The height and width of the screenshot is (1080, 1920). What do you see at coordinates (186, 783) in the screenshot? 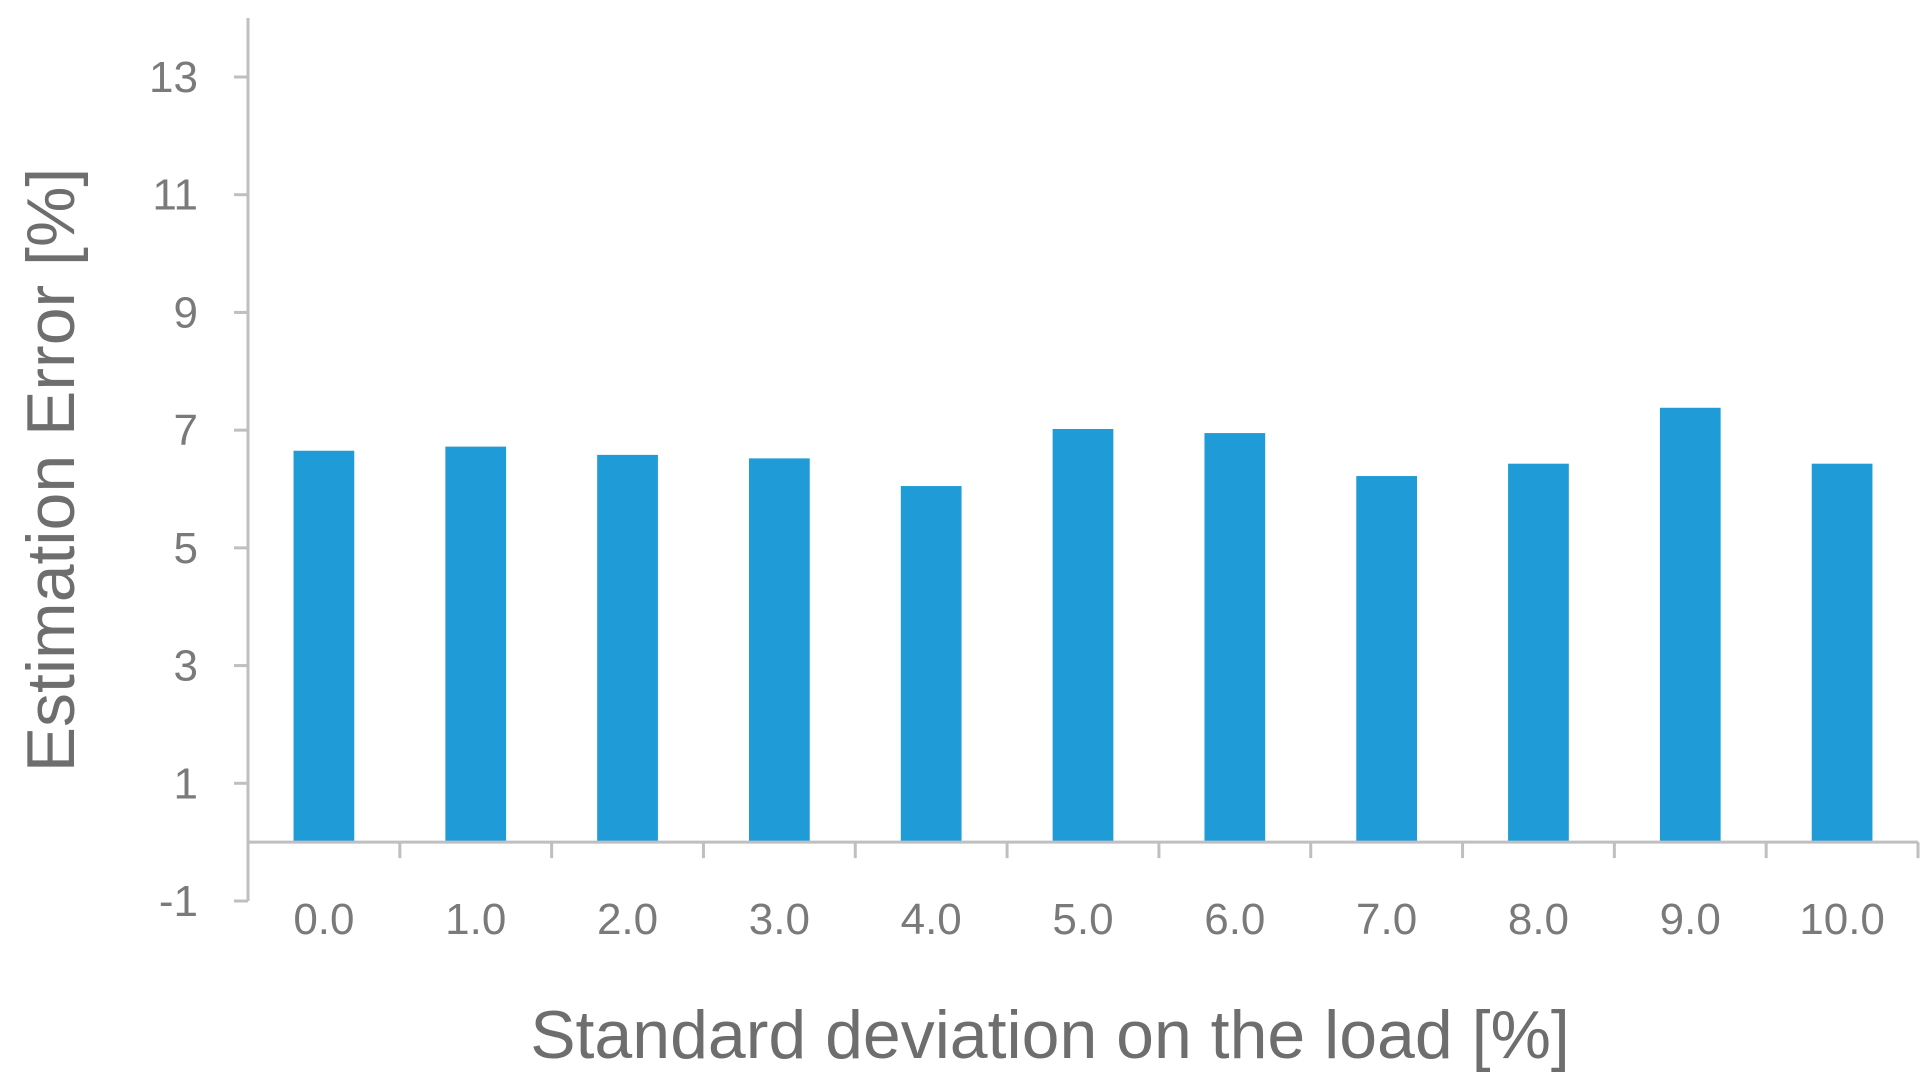
I see `y-tick-label-6: 1` at bounding box center [186, 783].